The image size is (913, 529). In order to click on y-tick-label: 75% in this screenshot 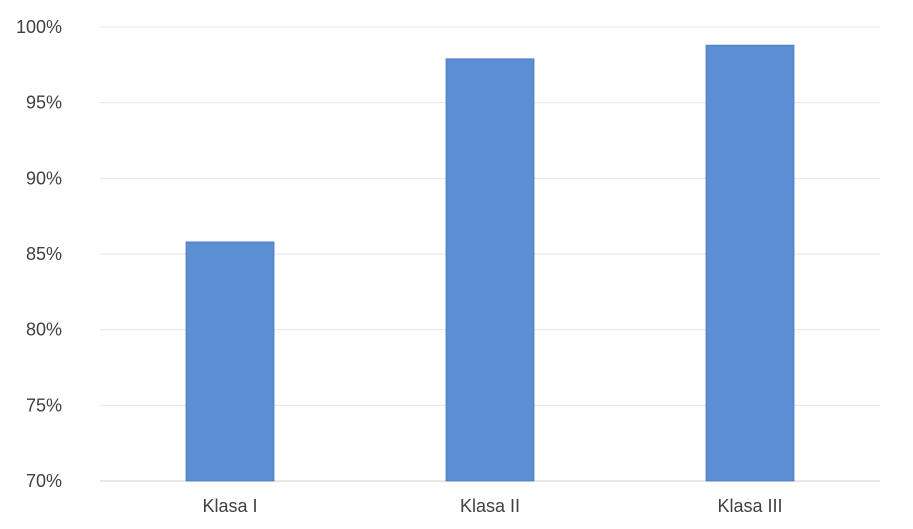, I will do `click(44, 405)`.